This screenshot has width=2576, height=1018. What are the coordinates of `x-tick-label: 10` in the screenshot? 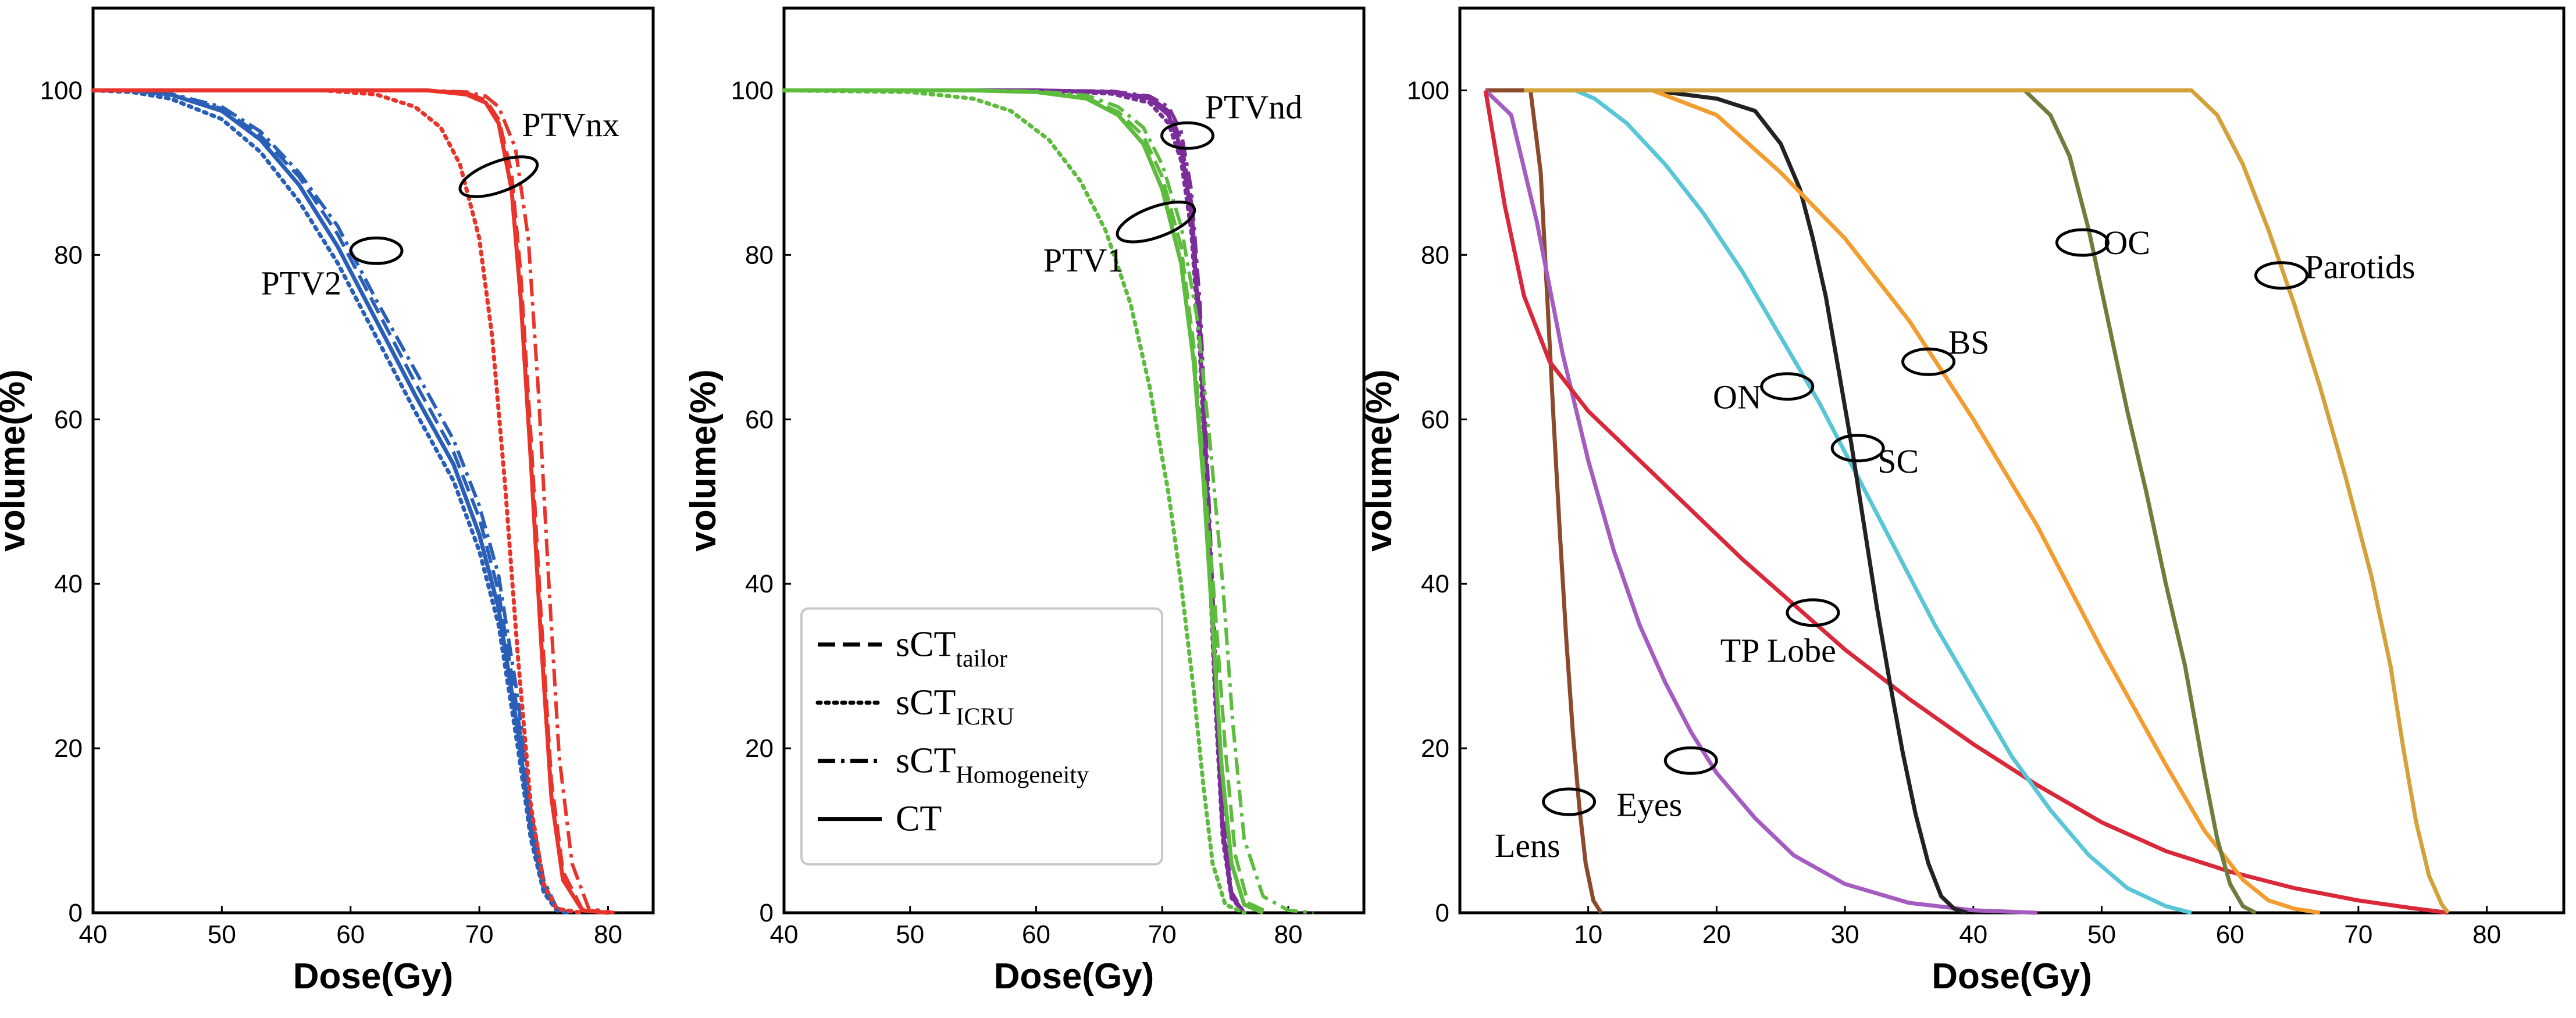 It's located at (1588, 934).